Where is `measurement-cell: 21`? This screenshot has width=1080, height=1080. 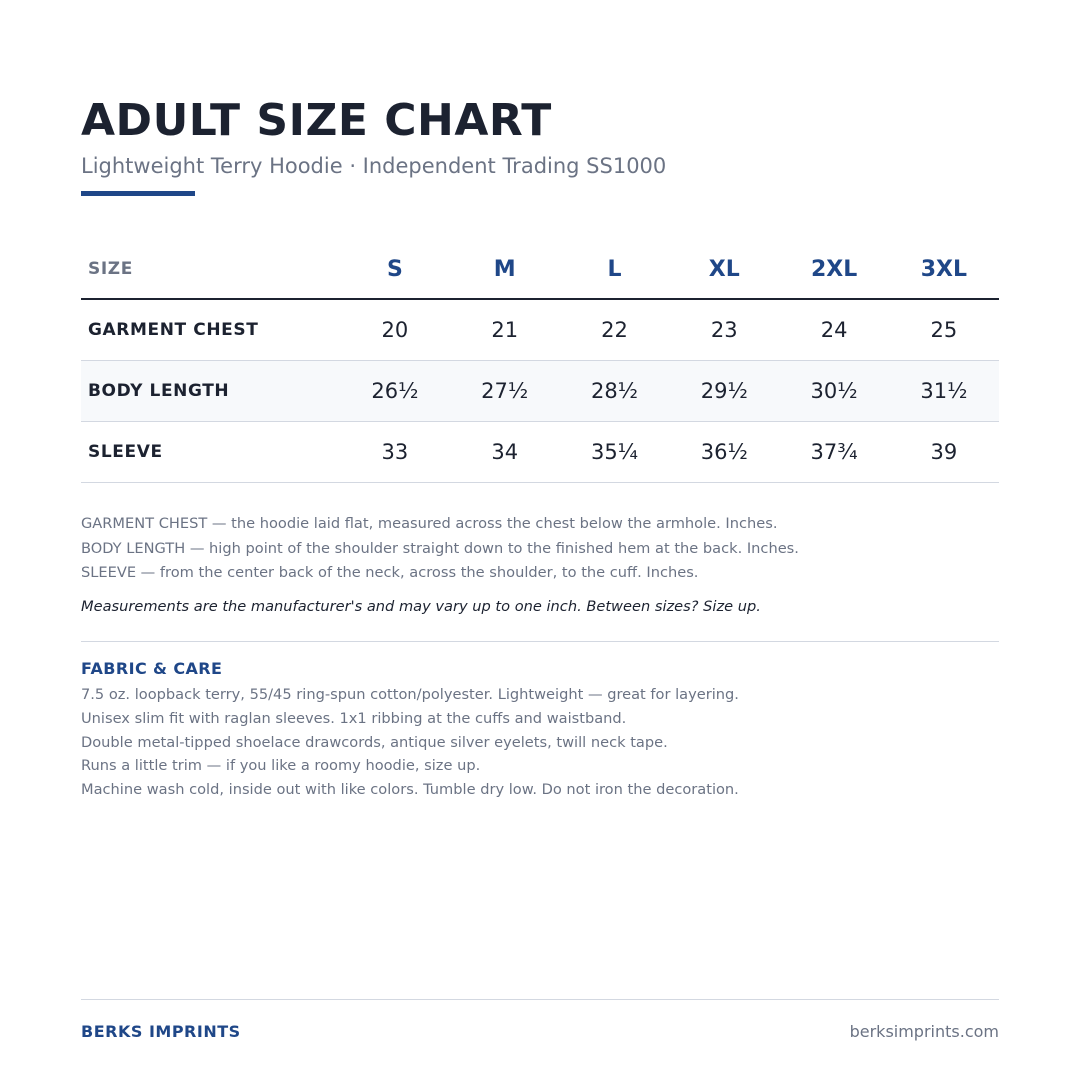
measurement-cell: 21 is located at coordinates (505, 330).